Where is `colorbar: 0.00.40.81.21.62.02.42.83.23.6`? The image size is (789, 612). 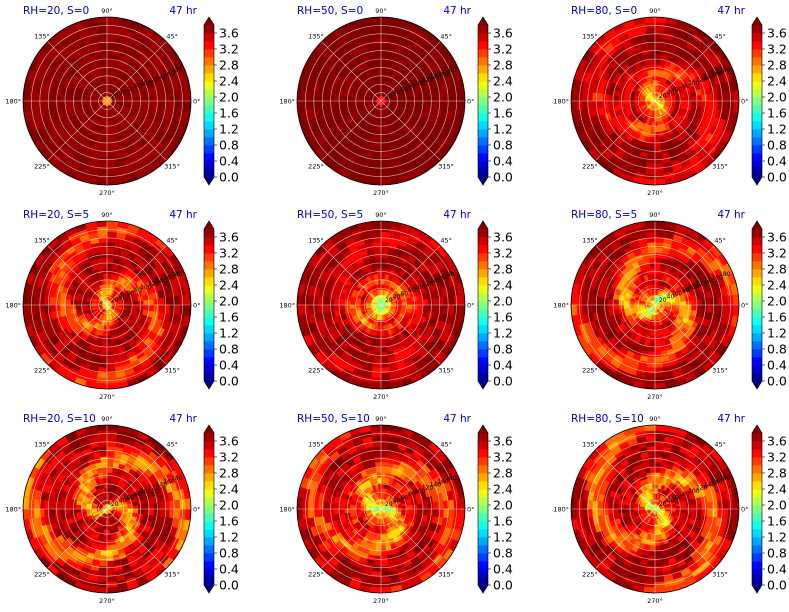 colorbar: 0.00.40.81.21.62.02.42.83.23.6 is located at coordinates (221, 101).